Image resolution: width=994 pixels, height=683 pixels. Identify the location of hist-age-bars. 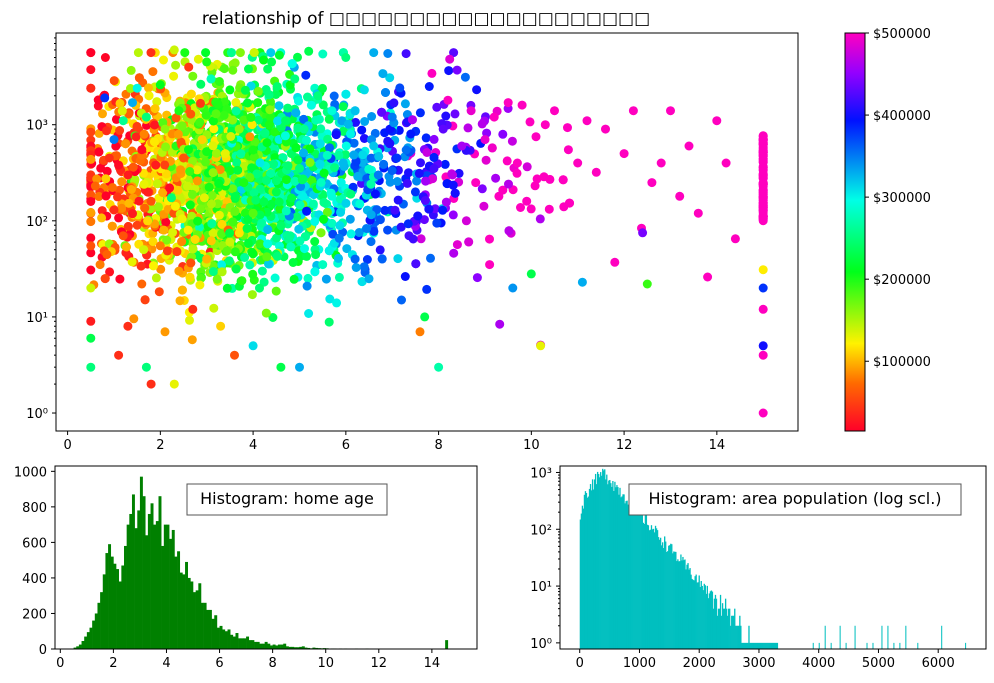
(261, 562).